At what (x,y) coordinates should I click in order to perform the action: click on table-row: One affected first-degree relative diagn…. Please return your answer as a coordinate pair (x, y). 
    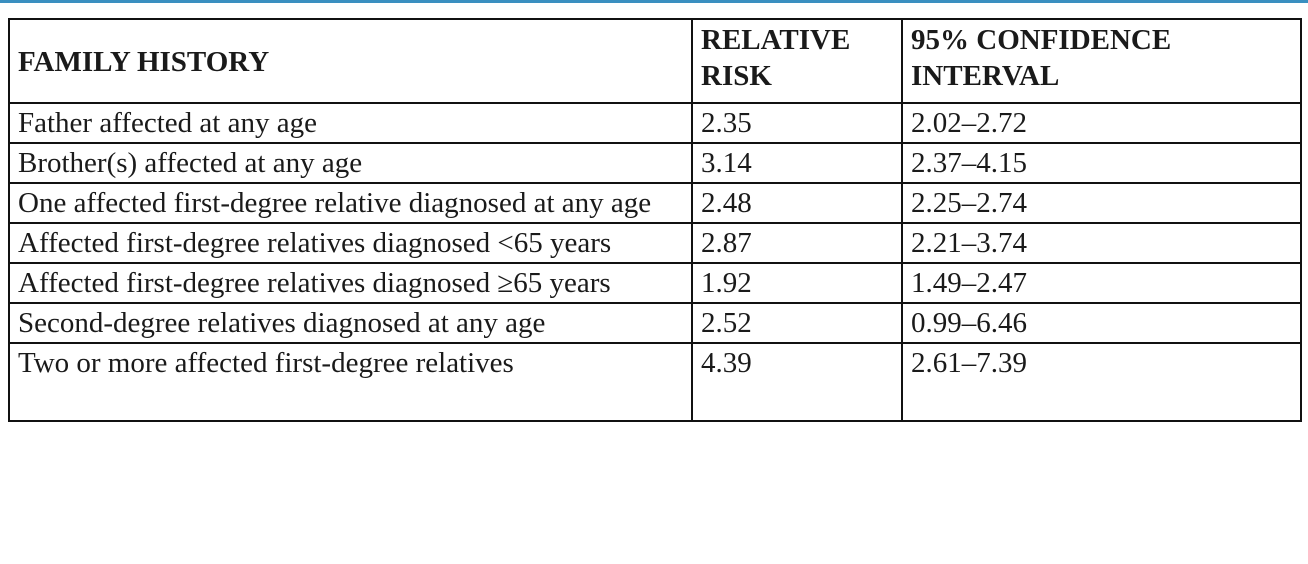
    Looking at the image, I should click on (655, 203).